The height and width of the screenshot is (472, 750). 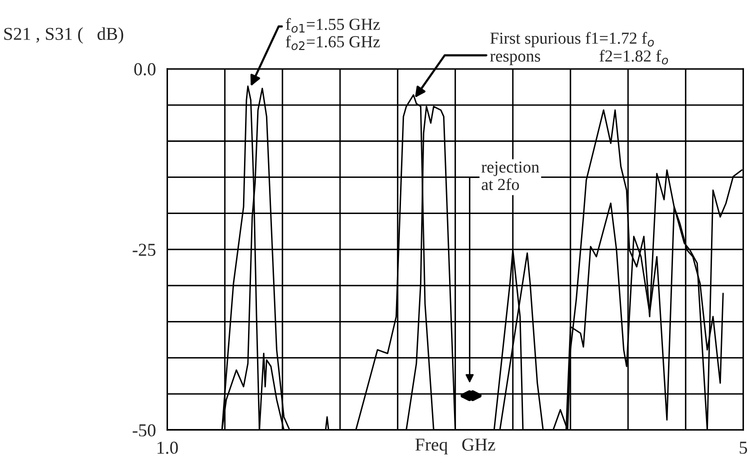 I want to click on y-tick-label: -50, so click(x=144, y=430).